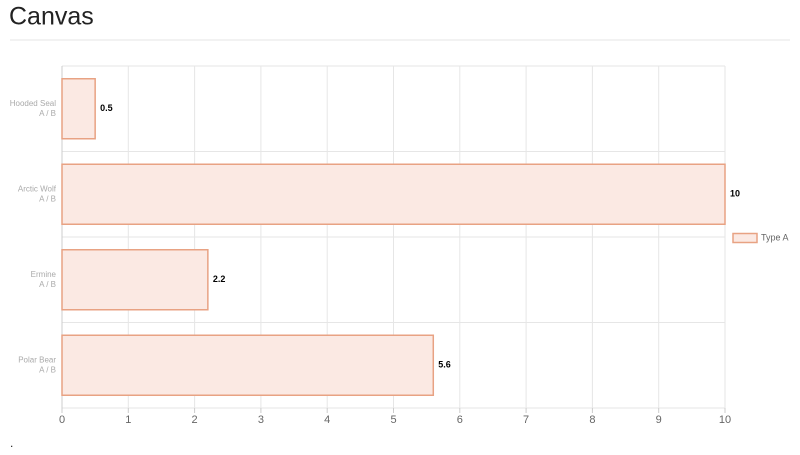  What do you see at coordinates (261, 420) in the screenshot?
I see `x-tick-label: 3` at bounding box center [261, 420].